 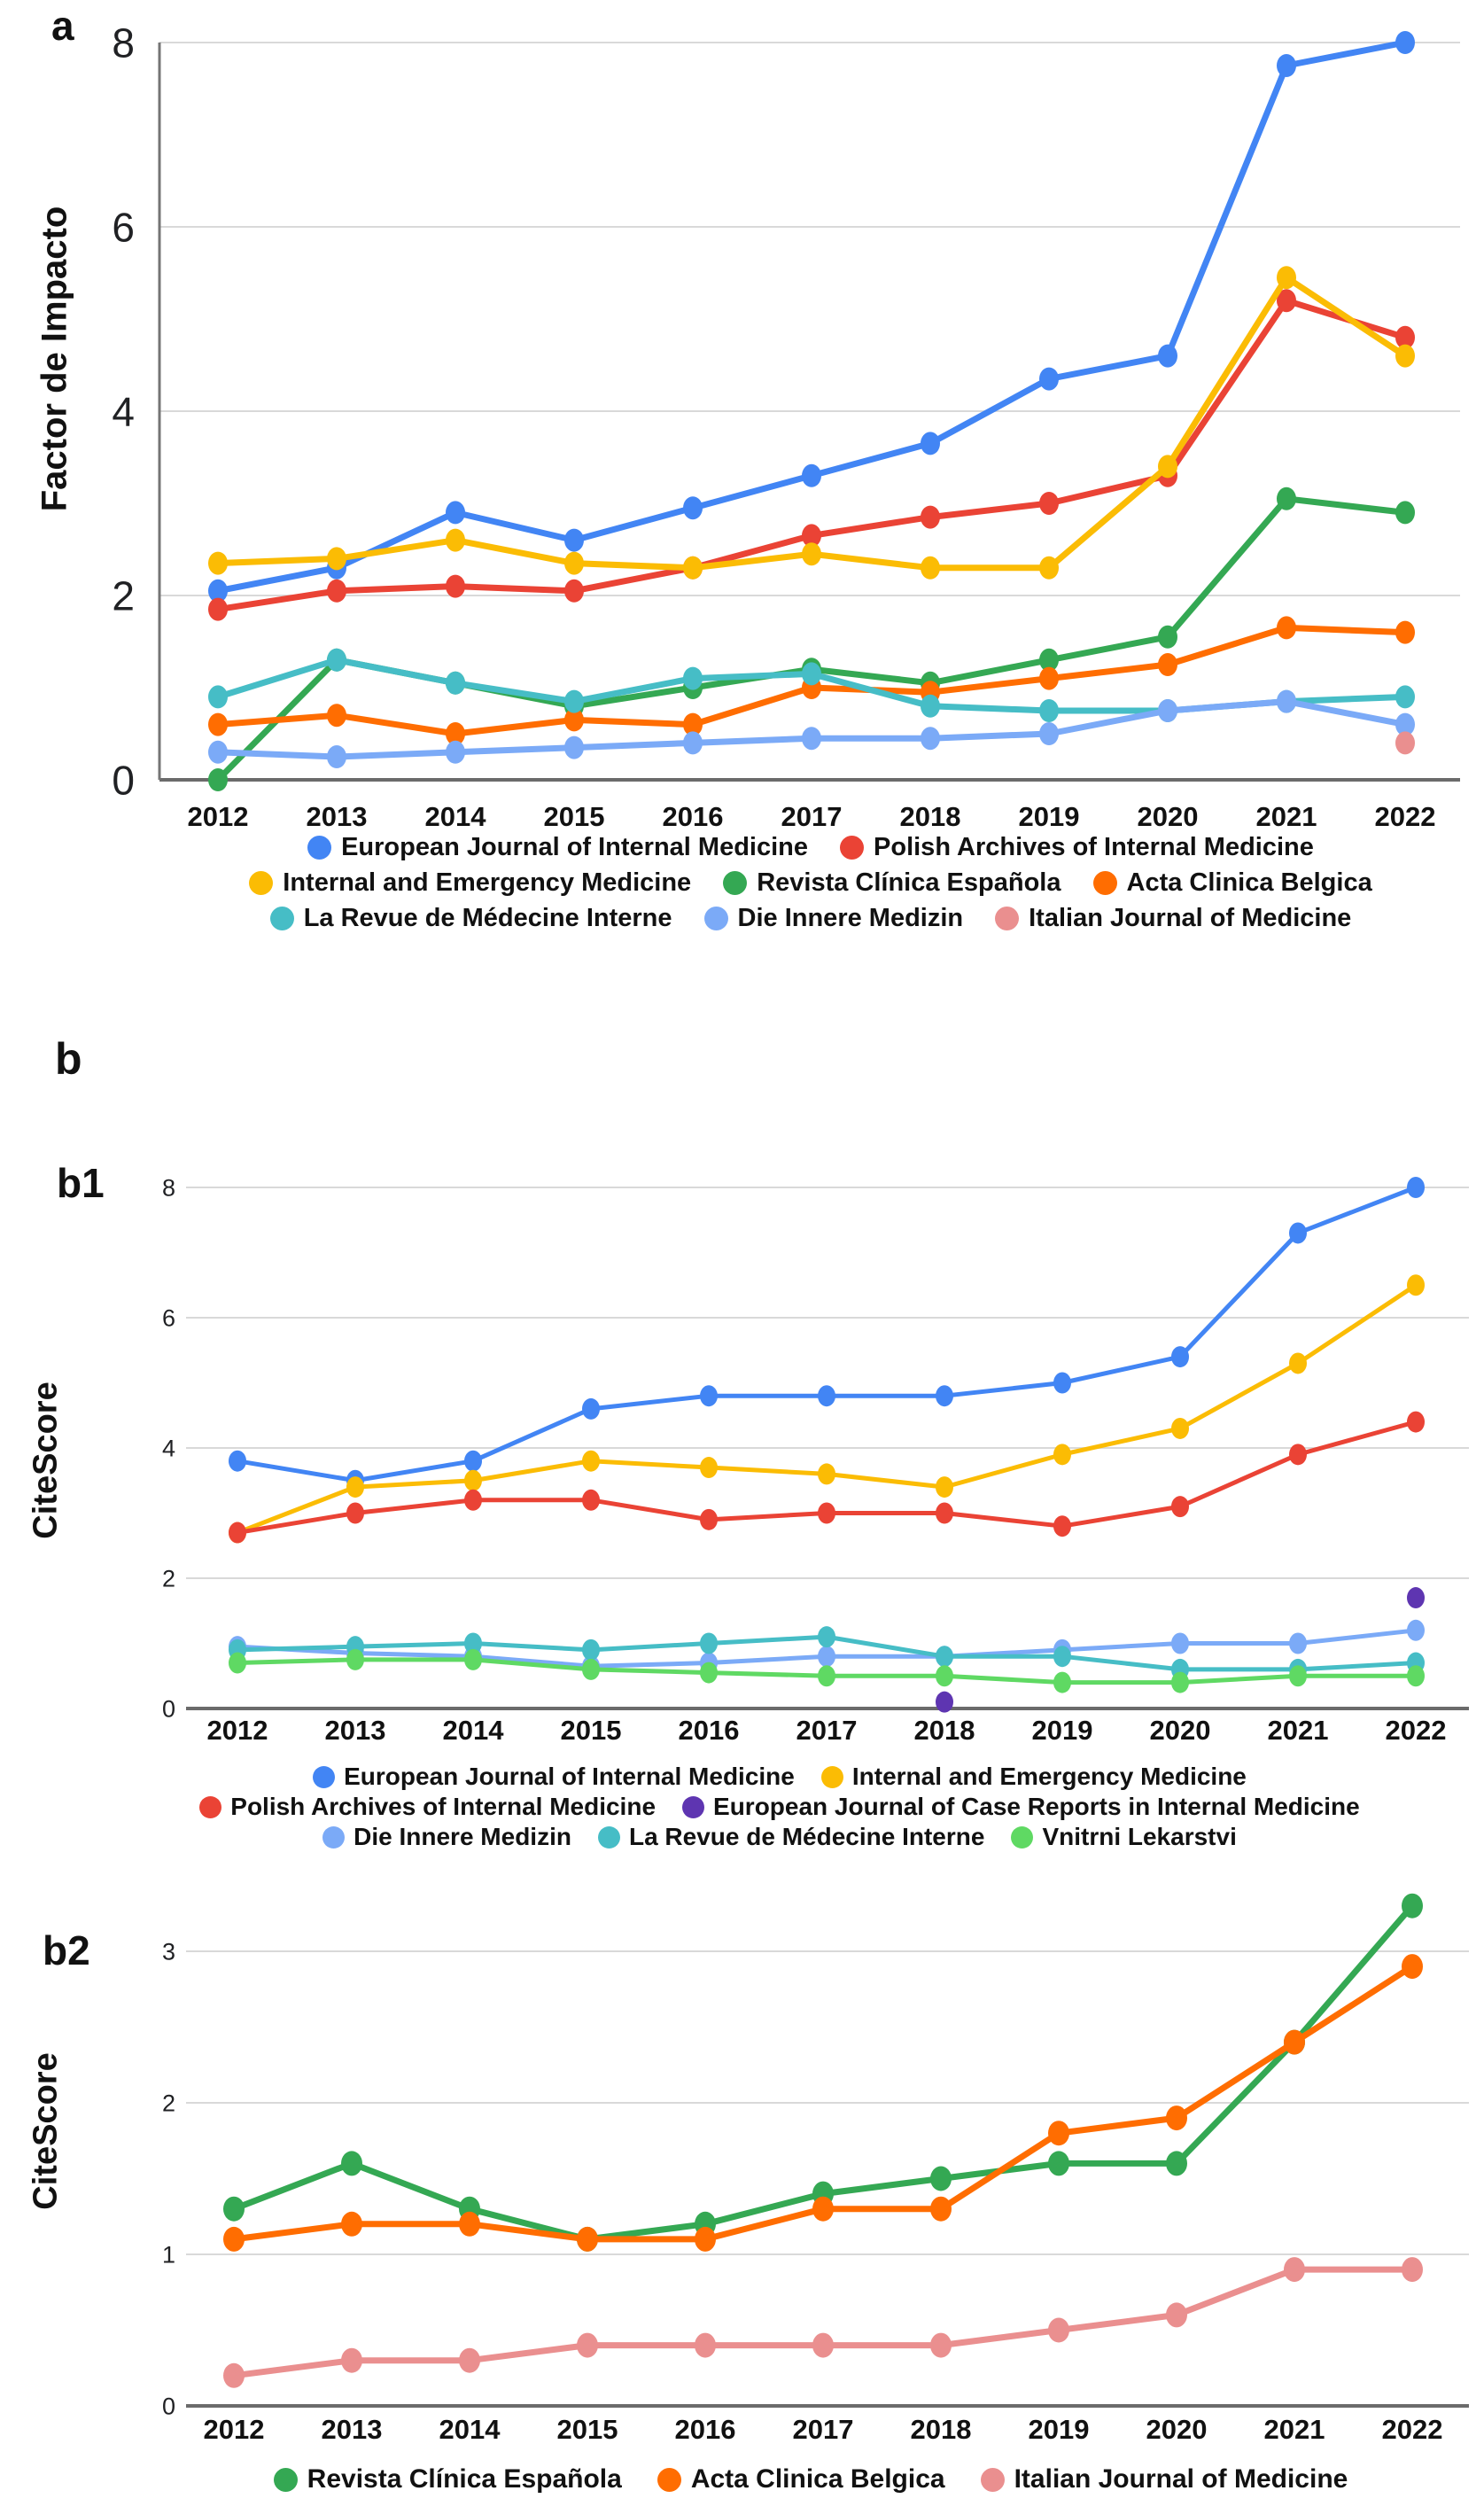 I want to click on legend-item-revista-clinica-espanola: Revista Clínica Española, so click(x=892, y=883).